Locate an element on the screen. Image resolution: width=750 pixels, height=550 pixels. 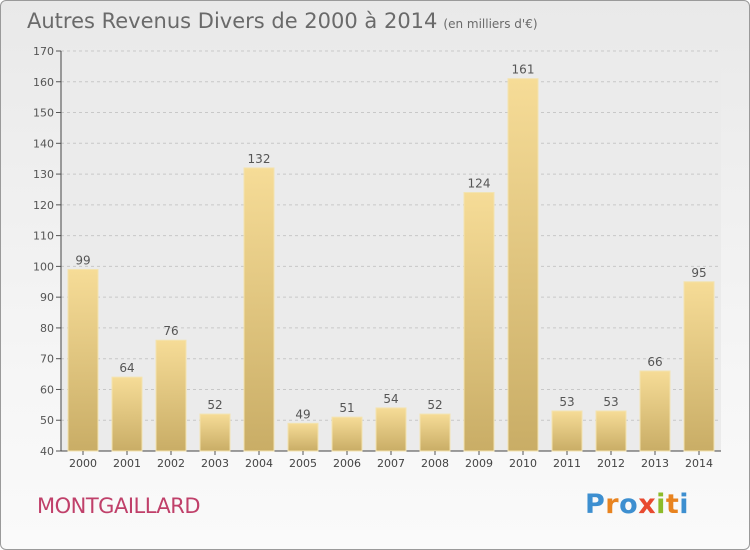
x-tick-label: 2000 is located at coordinates (83, 463).